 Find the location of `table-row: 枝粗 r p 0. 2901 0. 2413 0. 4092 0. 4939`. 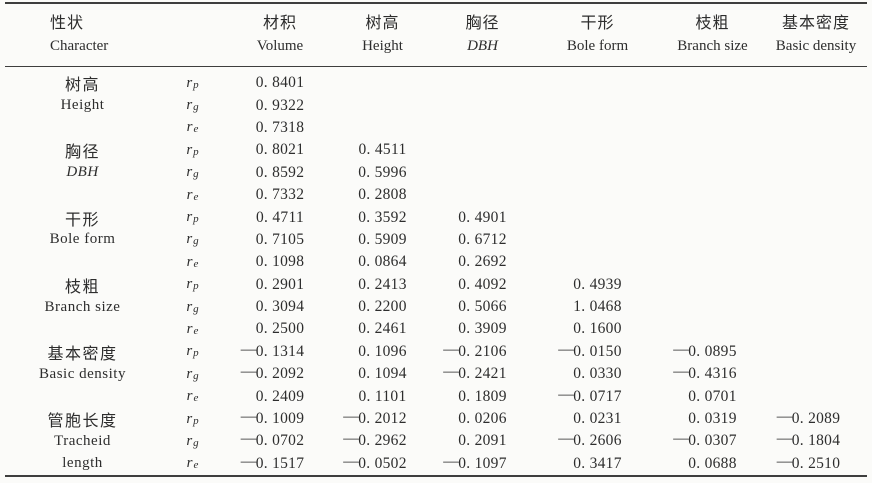

table-row: 枝粗 r p 0. 2901 0. 2413 0. 4092 0. 4939 is located at coordinates (436, 285).